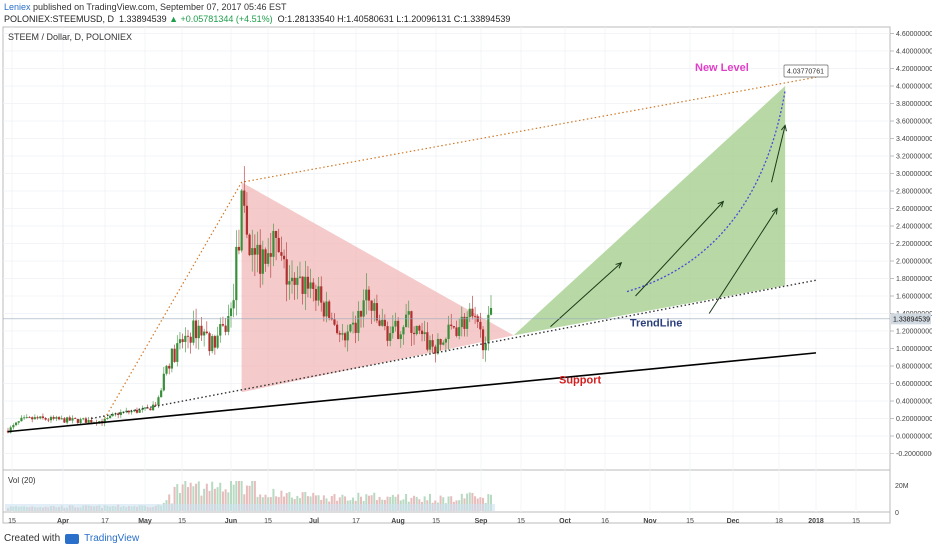 The height and width of the screenshot is (550, 932). What do you see at coordinates (914, 244) in the screenshot?
I see `y-tick-label: 2.20000000` at bounding box center [914, 244].